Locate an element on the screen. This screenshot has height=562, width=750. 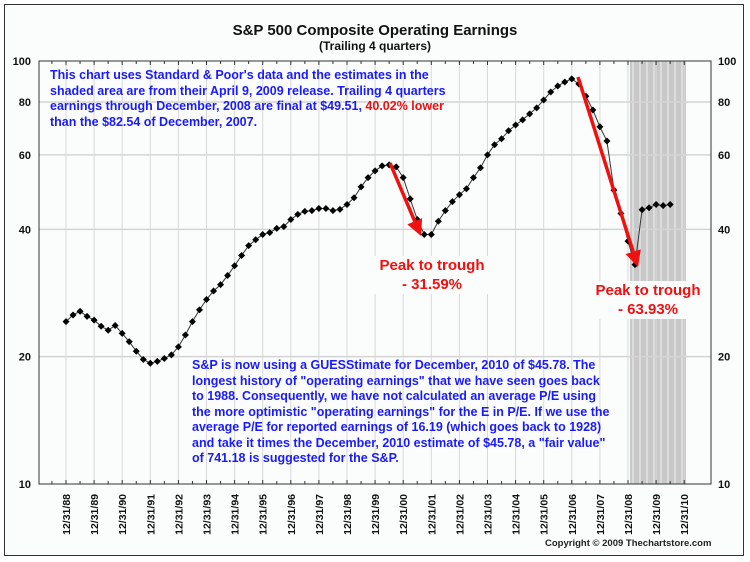
top-note-highlight: 40.02% lower is located at coordinates (404, 106).